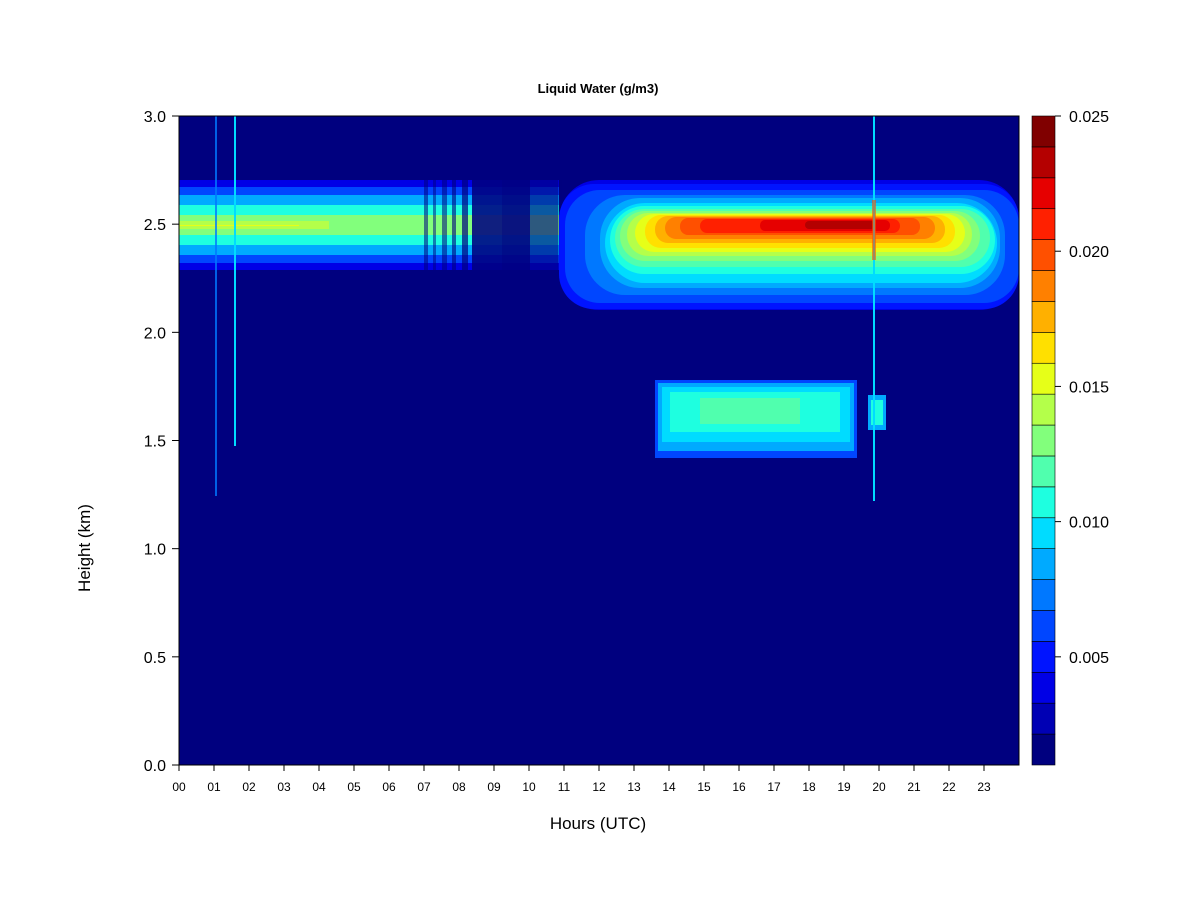 This screenshot has height=900, width=1200. What do you see at coordinates (914, 787) in the screenshot?
I see `x-tick-label: 21` at bounding box center [914, 787].